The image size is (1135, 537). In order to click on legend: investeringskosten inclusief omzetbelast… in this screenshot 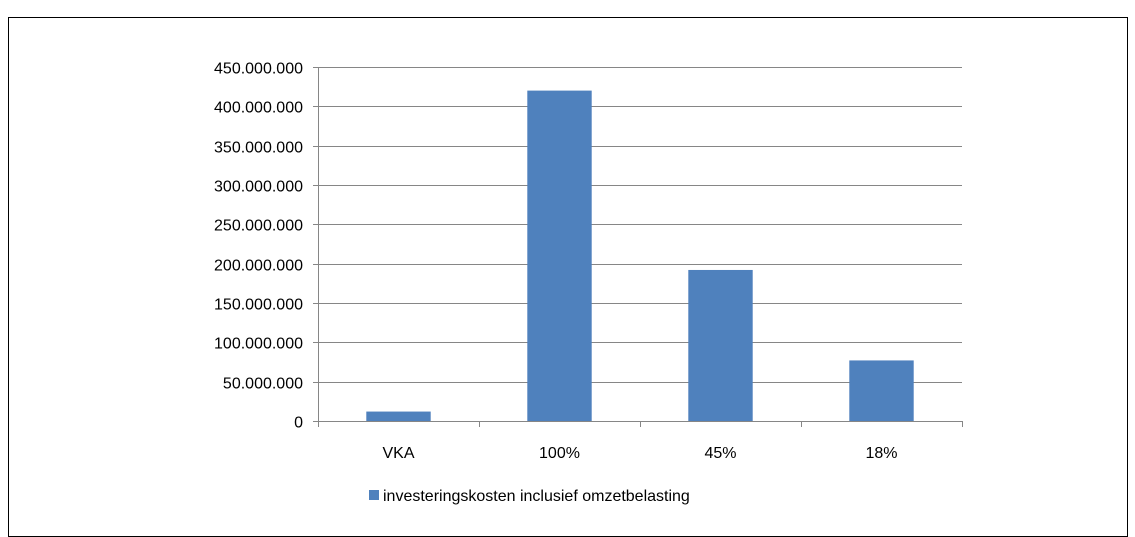, I will do `click(529, 496)`.